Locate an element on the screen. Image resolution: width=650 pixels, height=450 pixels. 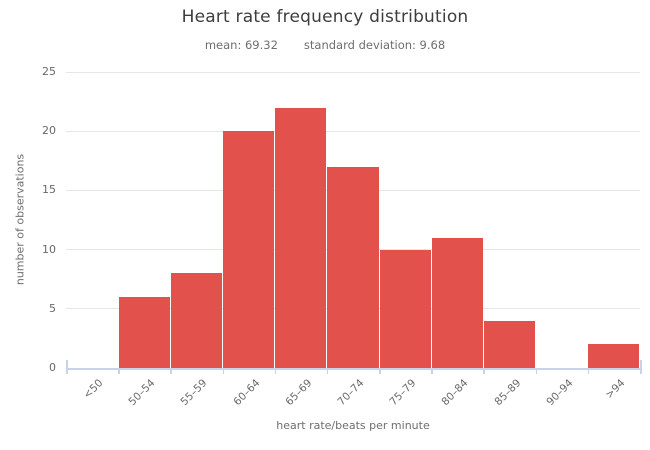
y-tick-label: 10 is located at coordinates (49, 249).